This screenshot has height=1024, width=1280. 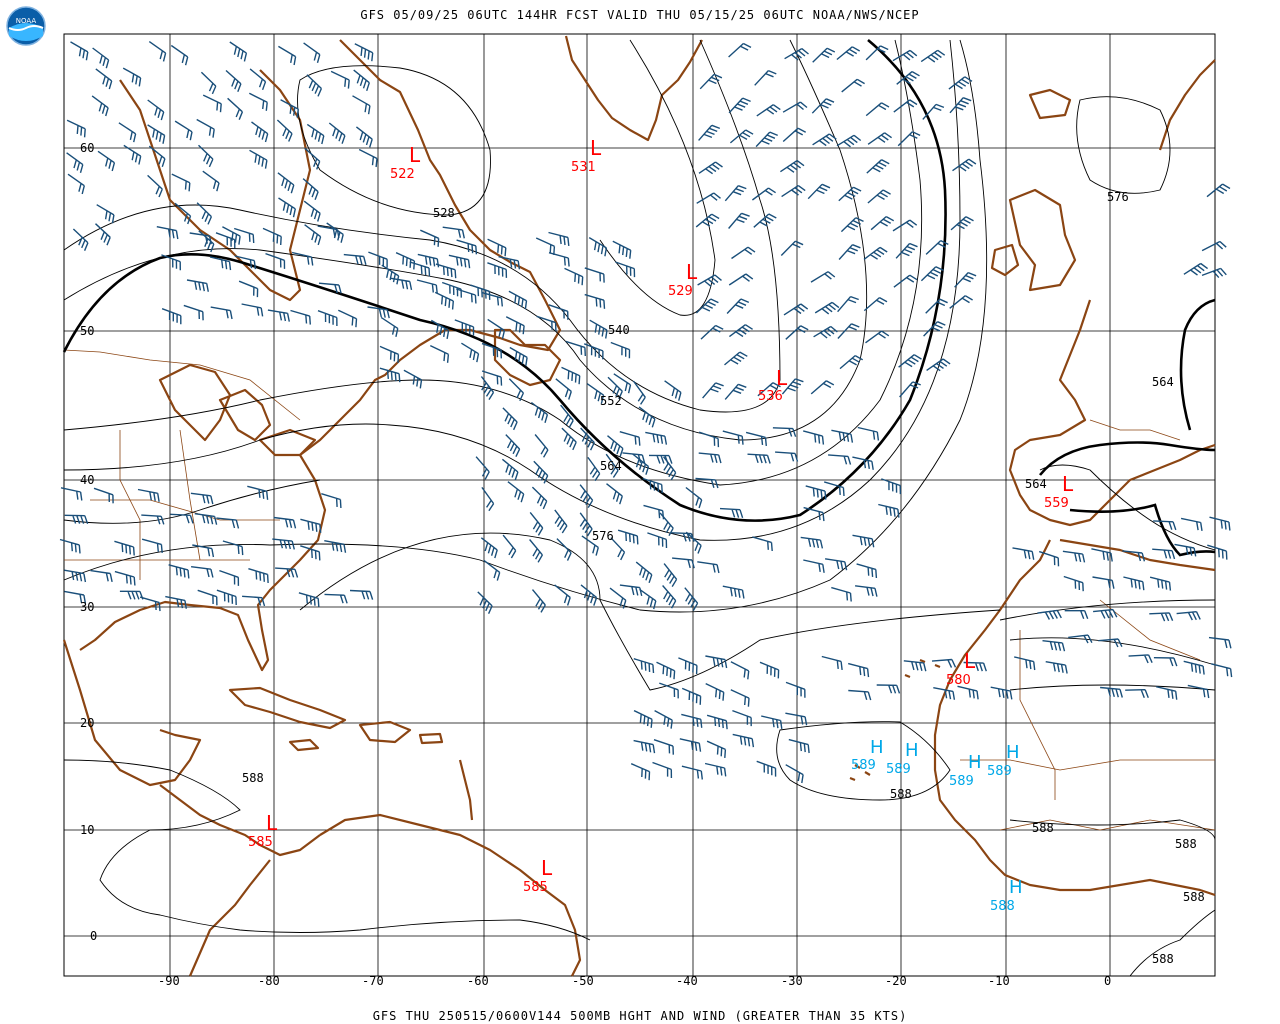 I want to click on high-center: H 589, so click(x=1003, y=760).